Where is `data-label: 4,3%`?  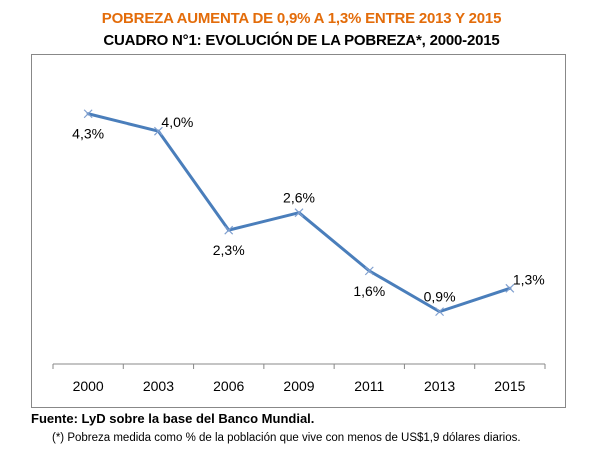
data-label: 4,3% is located at coordinates (88, 134).